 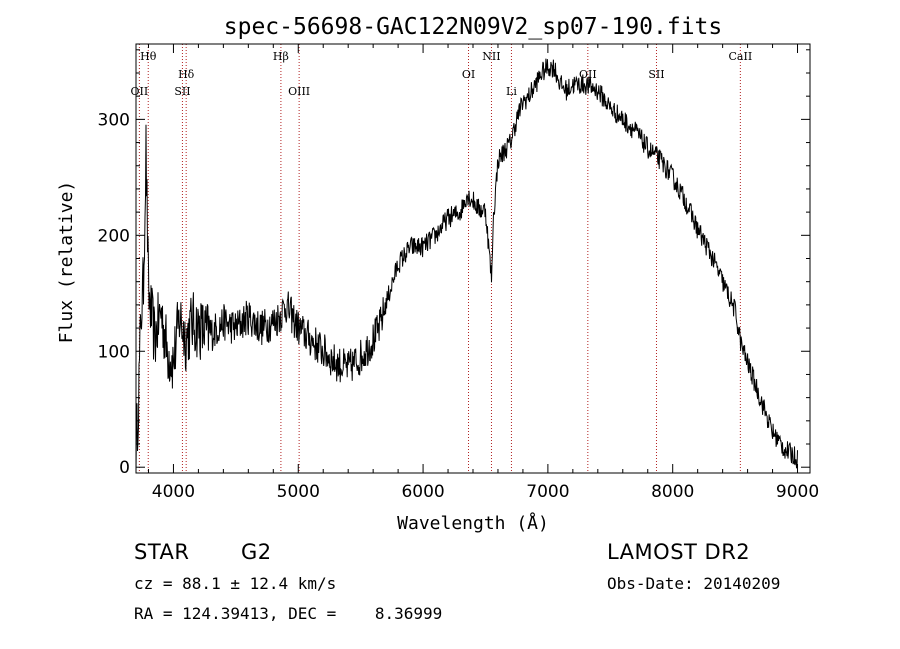 I want to click on redshift-text: cz = 88.1 ± 12.4 km/s, so click(x=235, y=583).